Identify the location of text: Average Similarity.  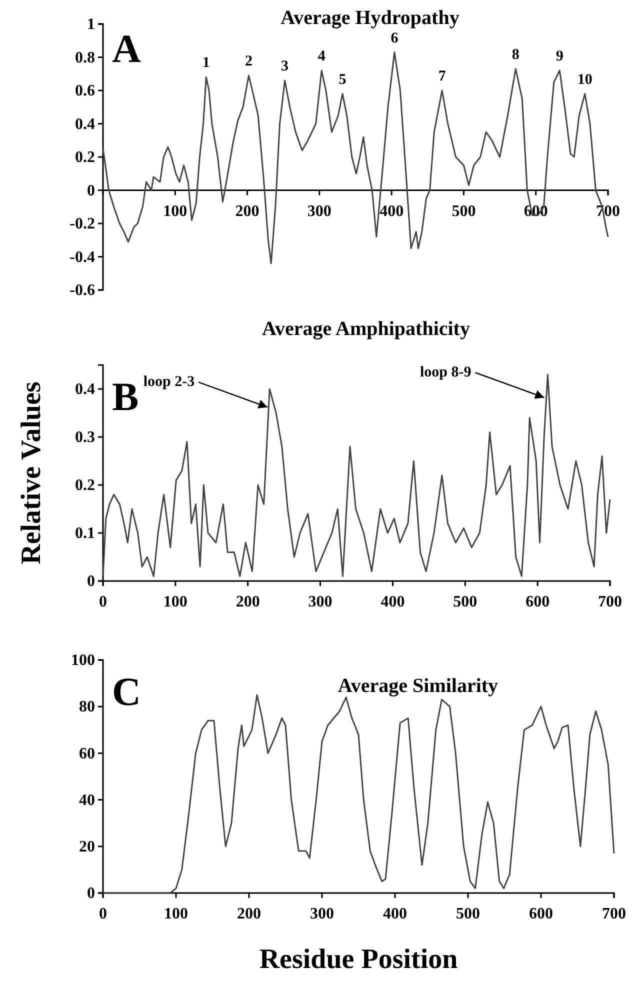
(418, 686).